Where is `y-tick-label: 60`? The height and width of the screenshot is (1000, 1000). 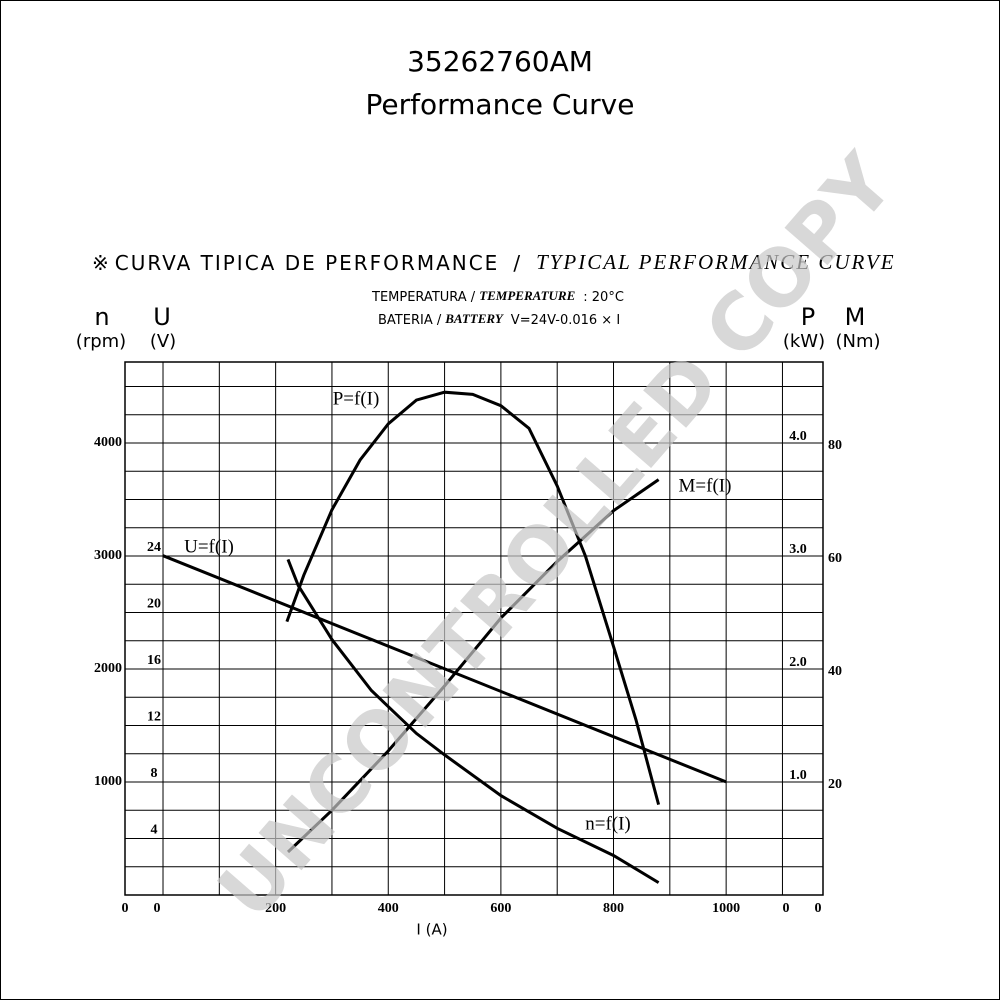
y-tick-label: 60 is located at coordinates (835, 558).